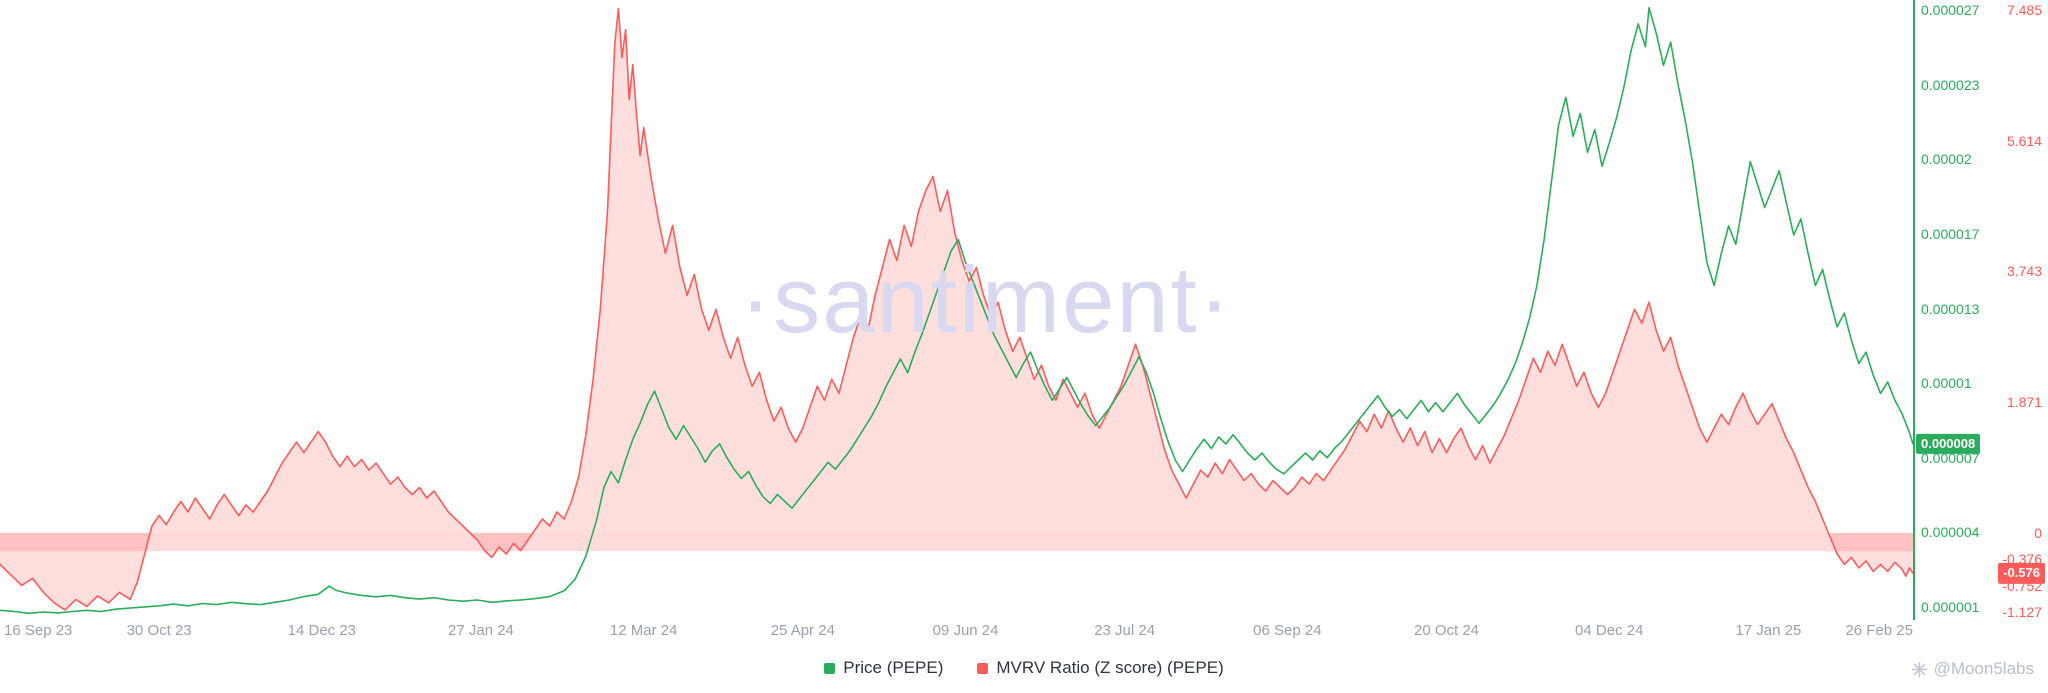 The width and height of the screenshot is (2048, 693). What do you see at coordinates (2024, 9) in the screenshot?
I see `mvrv-axis-tick: 7.485` at bounding box center [2024, 9].